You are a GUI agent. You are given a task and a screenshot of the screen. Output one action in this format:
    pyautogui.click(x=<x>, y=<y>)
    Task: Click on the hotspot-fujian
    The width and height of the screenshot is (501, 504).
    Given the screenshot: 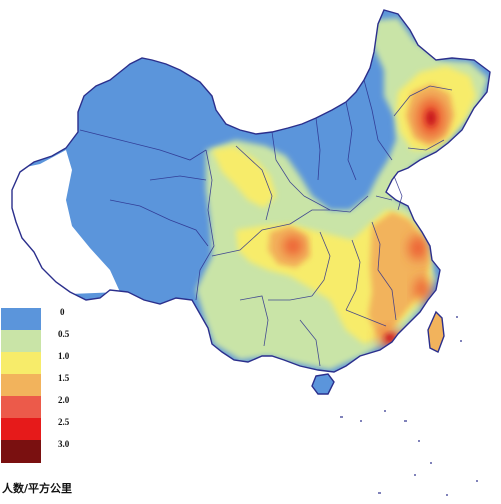 What is the action you would take?
    pyautogui.click(x=423, y=290)
    